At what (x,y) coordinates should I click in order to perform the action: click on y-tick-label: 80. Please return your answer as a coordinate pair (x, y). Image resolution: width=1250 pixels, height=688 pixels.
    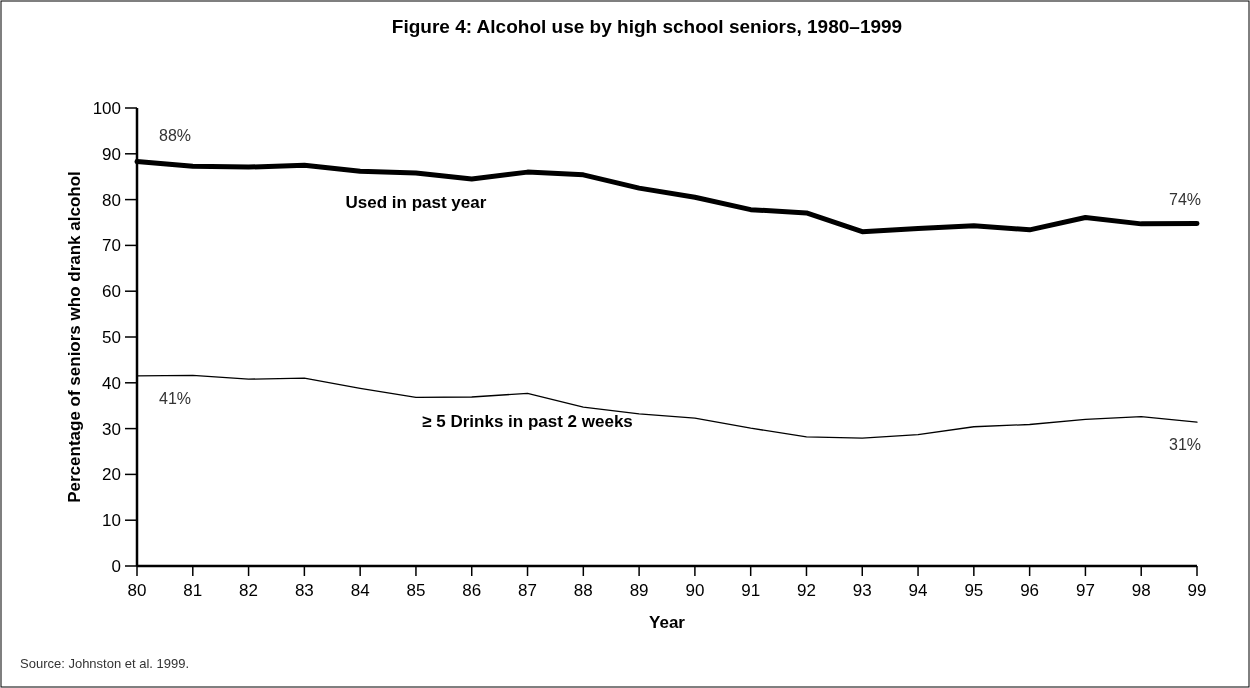
    Looking at the image, I should click on (111, 200).